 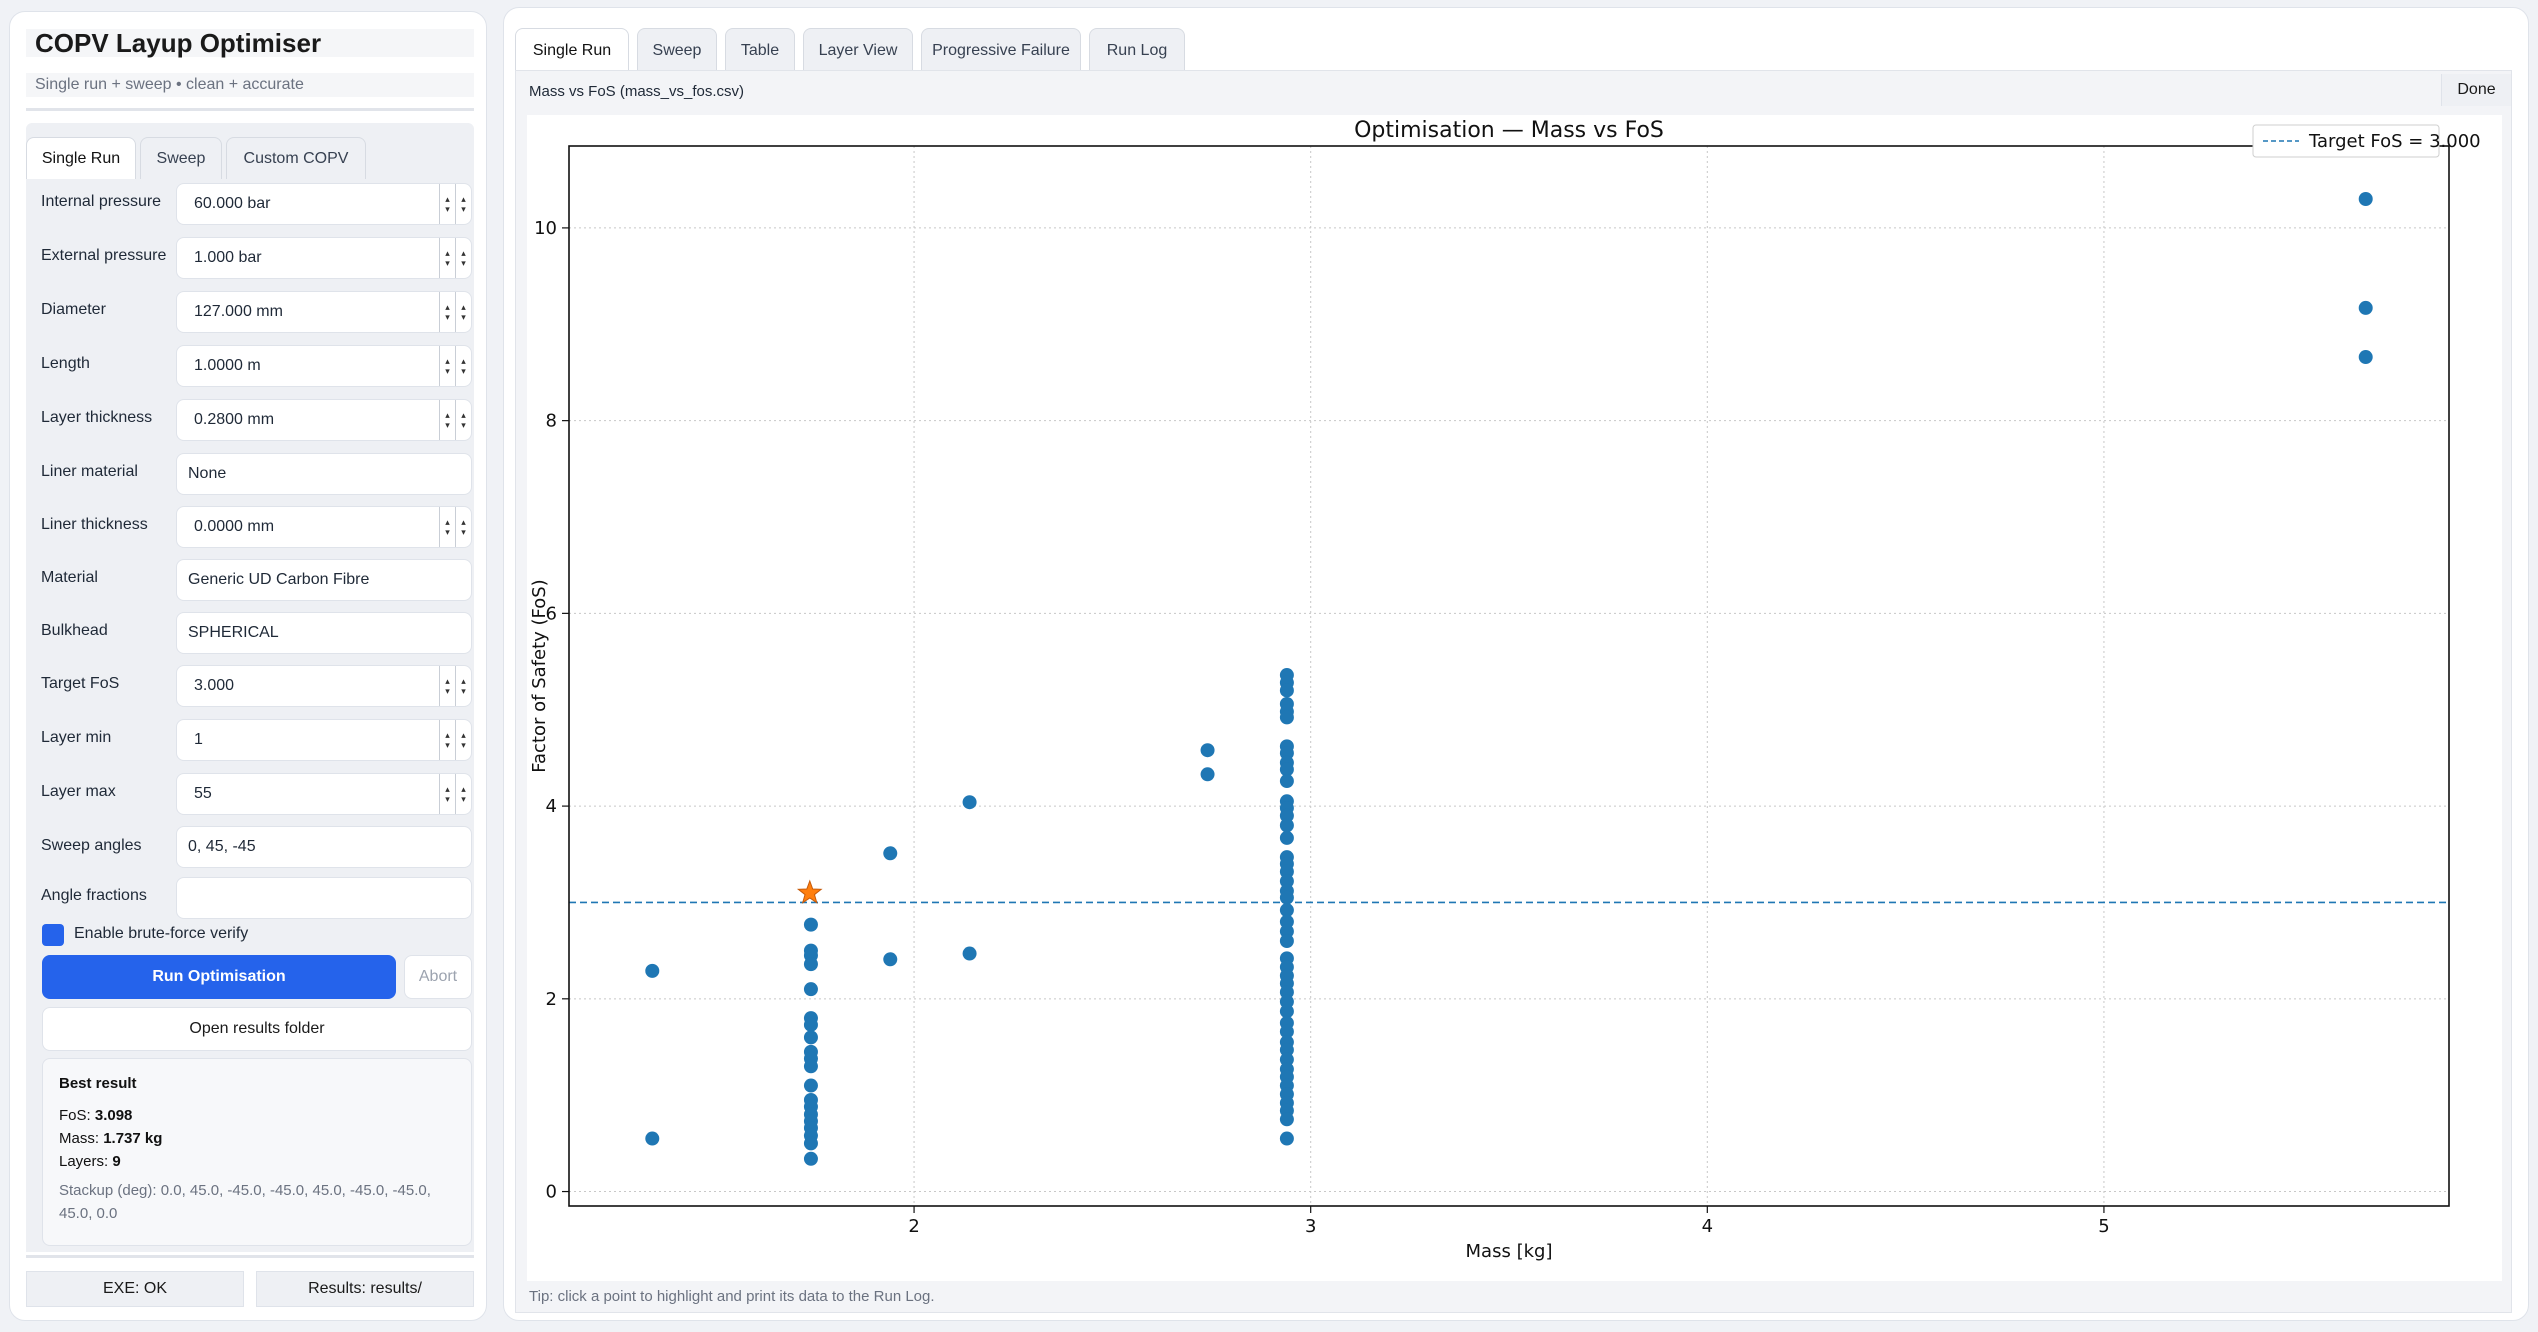 I want to click on tab-table: Table, so click(x=760, y=50).